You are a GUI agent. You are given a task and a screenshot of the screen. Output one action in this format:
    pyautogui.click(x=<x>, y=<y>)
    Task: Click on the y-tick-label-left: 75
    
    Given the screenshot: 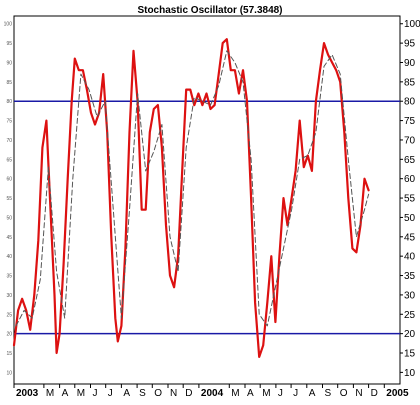 What is the action you would take?
    pyautogui.click(x=9, y=122)
    